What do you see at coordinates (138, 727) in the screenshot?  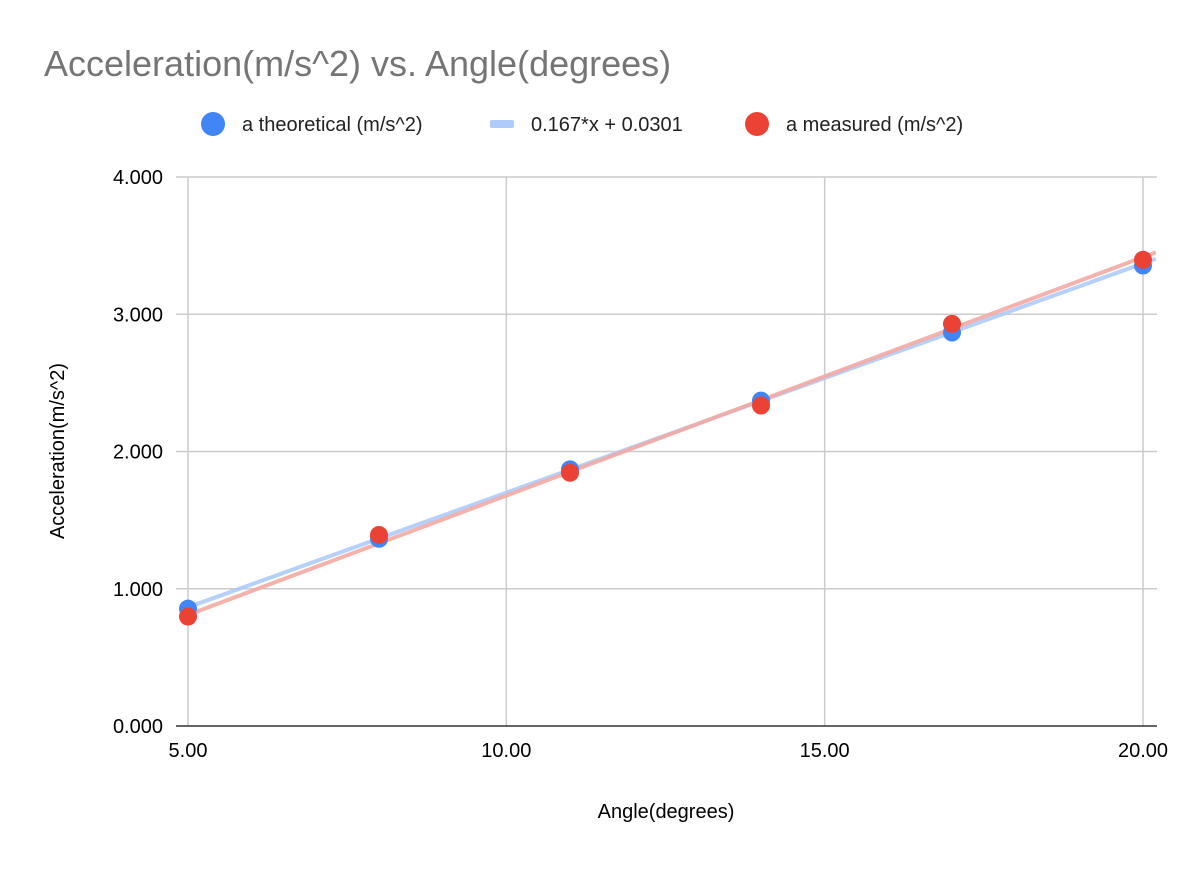 I see `y-tick-label: 0.000` at bounding box center [138, 727].